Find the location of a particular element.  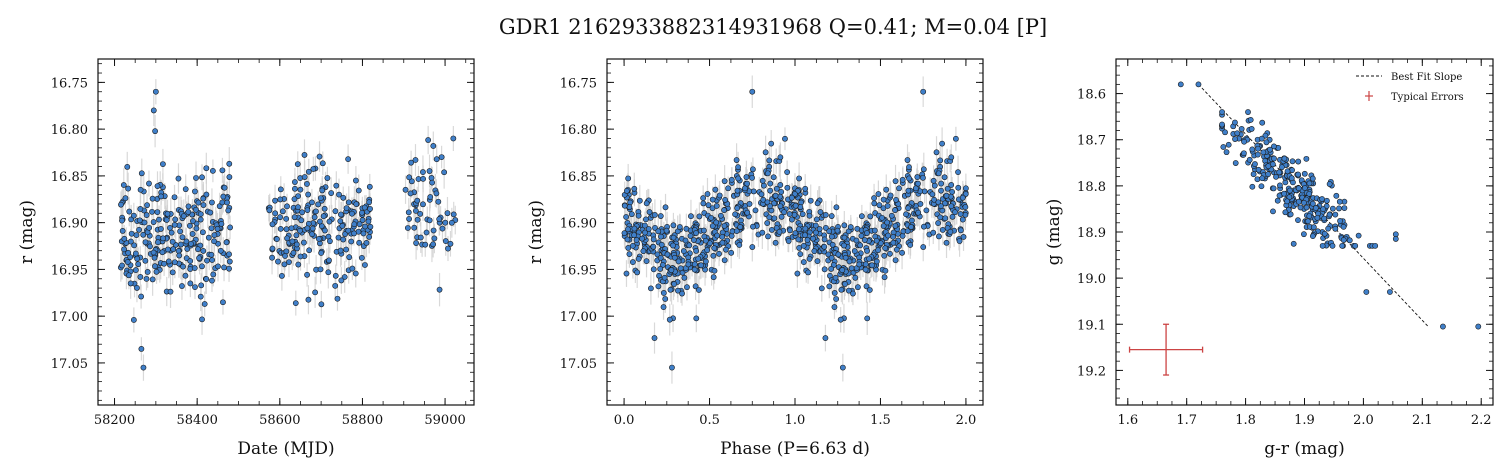

x-tick-label: 2.2 is located at coordinates (1481, 420).